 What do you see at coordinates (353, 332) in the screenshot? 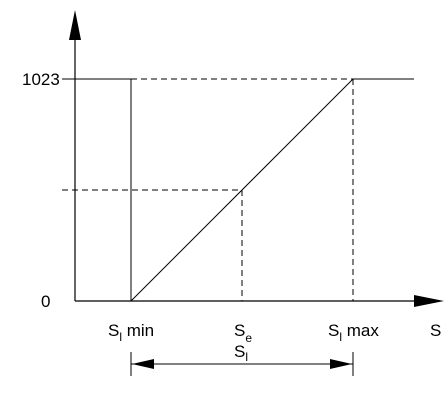
I see `tick-sl-max: Sl max` at bounding box center [353, 332].